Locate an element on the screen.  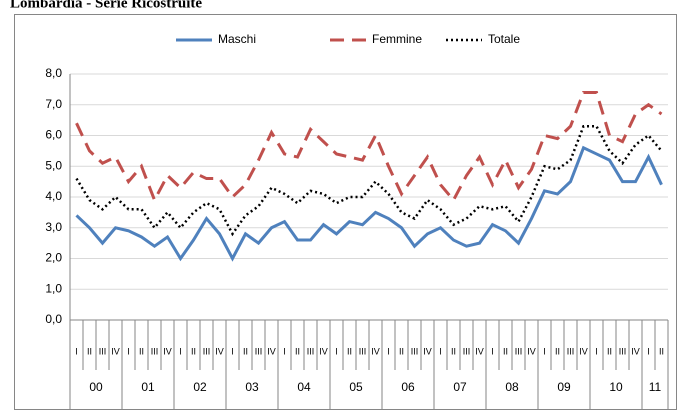
group-label: 07 is located at coordinates (460, 387).